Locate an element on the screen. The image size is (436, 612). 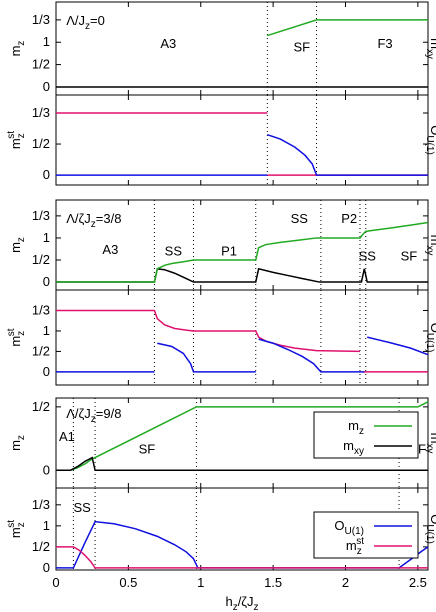
annotation: A1 is located at coordinates (67, 436).